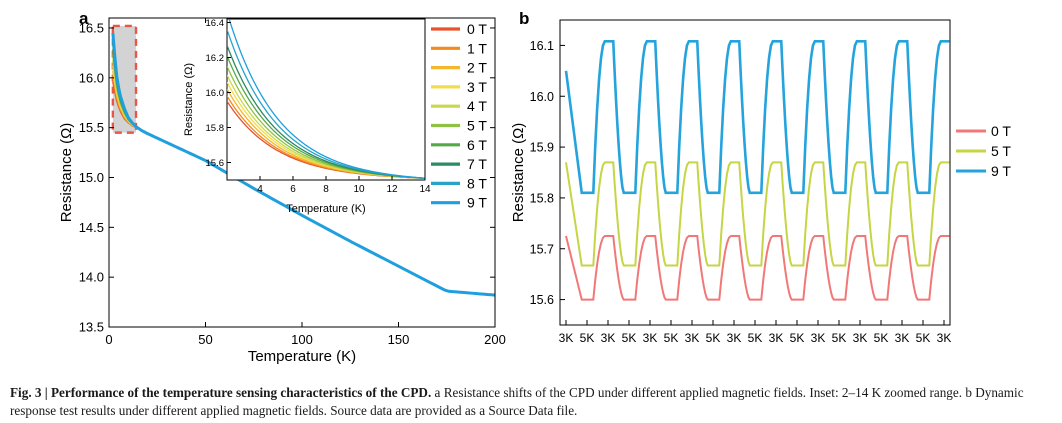 This screenshot has height=423, width=1062. What do you see at coordinates (215, 58) in the screenshot?
I see `inset-y-tick-label: 16.2` at bounding box center [215, 58].